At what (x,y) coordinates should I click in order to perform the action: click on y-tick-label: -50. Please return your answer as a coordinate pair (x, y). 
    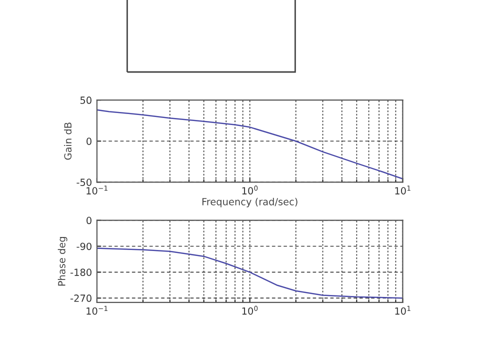
    Looking at the image, I should click on (84, 182).